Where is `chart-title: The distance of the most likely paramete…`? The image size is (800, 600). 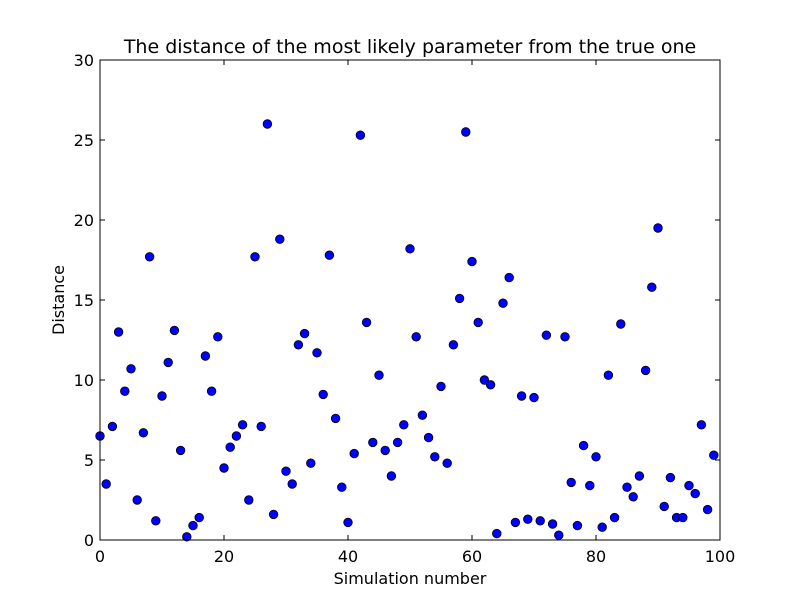 chart-title: The distance of the most likely paramete… is located at coordinates (409, 47).